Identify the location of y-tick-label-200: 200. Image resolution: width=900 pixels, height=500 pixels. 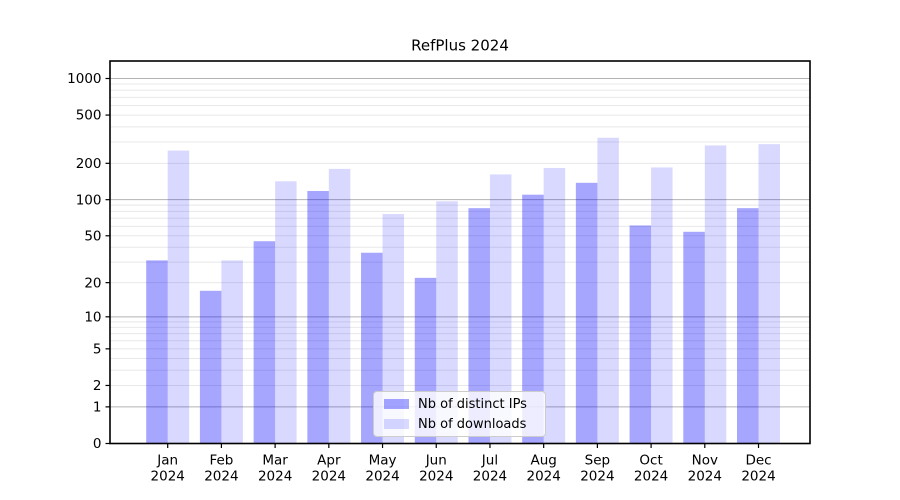
(89, 164).